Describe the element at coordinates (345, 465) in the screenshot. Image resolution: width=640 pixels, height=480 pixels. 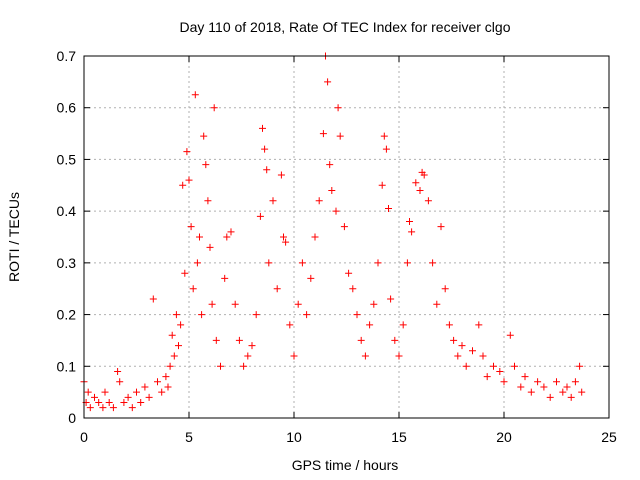
I see `x-axis-label: GPS time / hours` at that location.